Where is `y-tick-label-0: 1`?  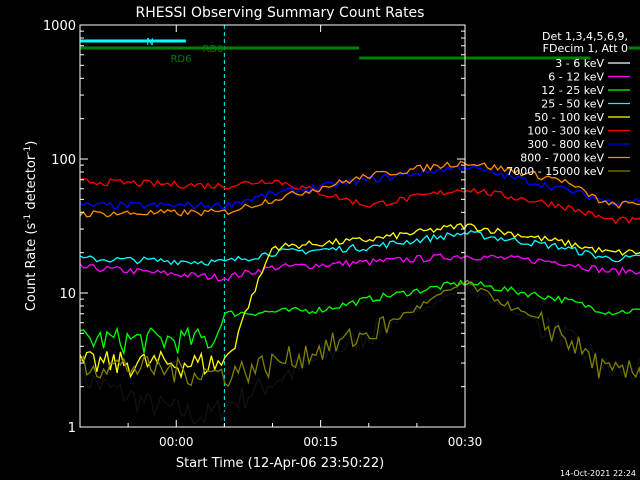
y-tick-label-0: 1 is located at coordinates (72, 428).